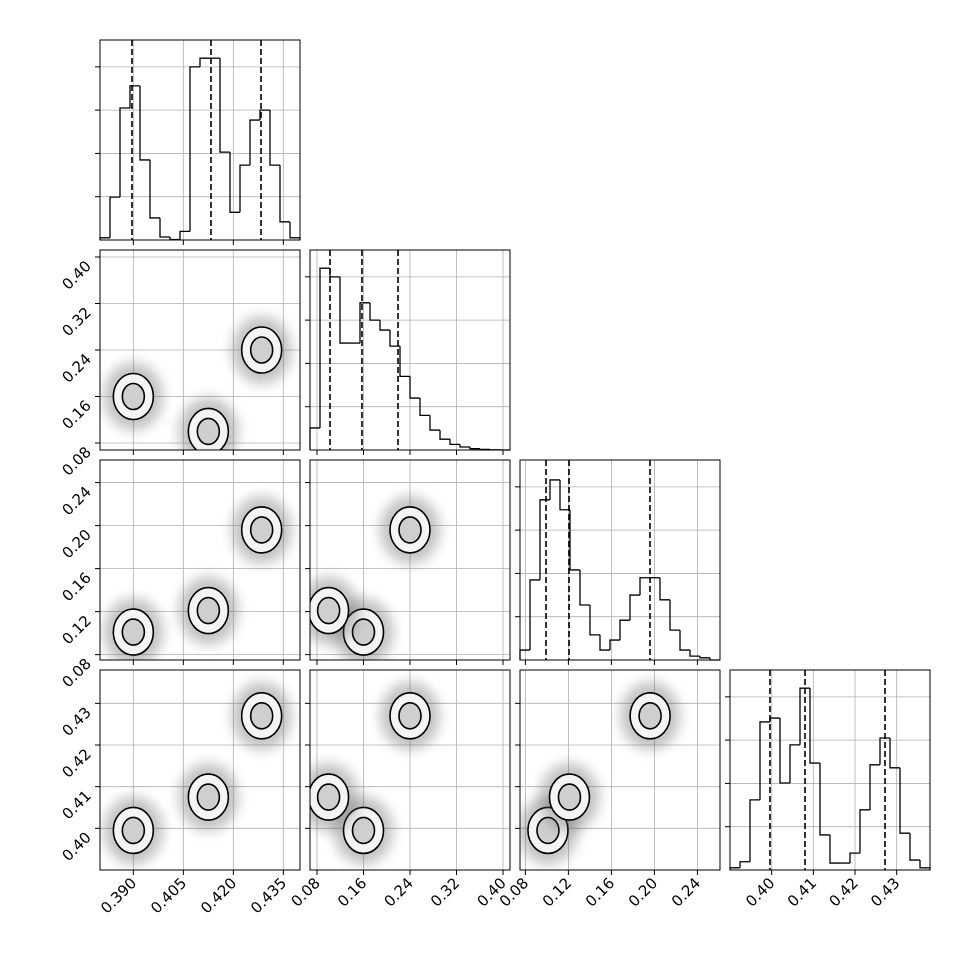 The height and width of the screenshot is (970, 970). What do you see at coordinates (76, 763) in the screenshot?
I see `y-tick-label: 0.42` at bounding box center [76, 763].